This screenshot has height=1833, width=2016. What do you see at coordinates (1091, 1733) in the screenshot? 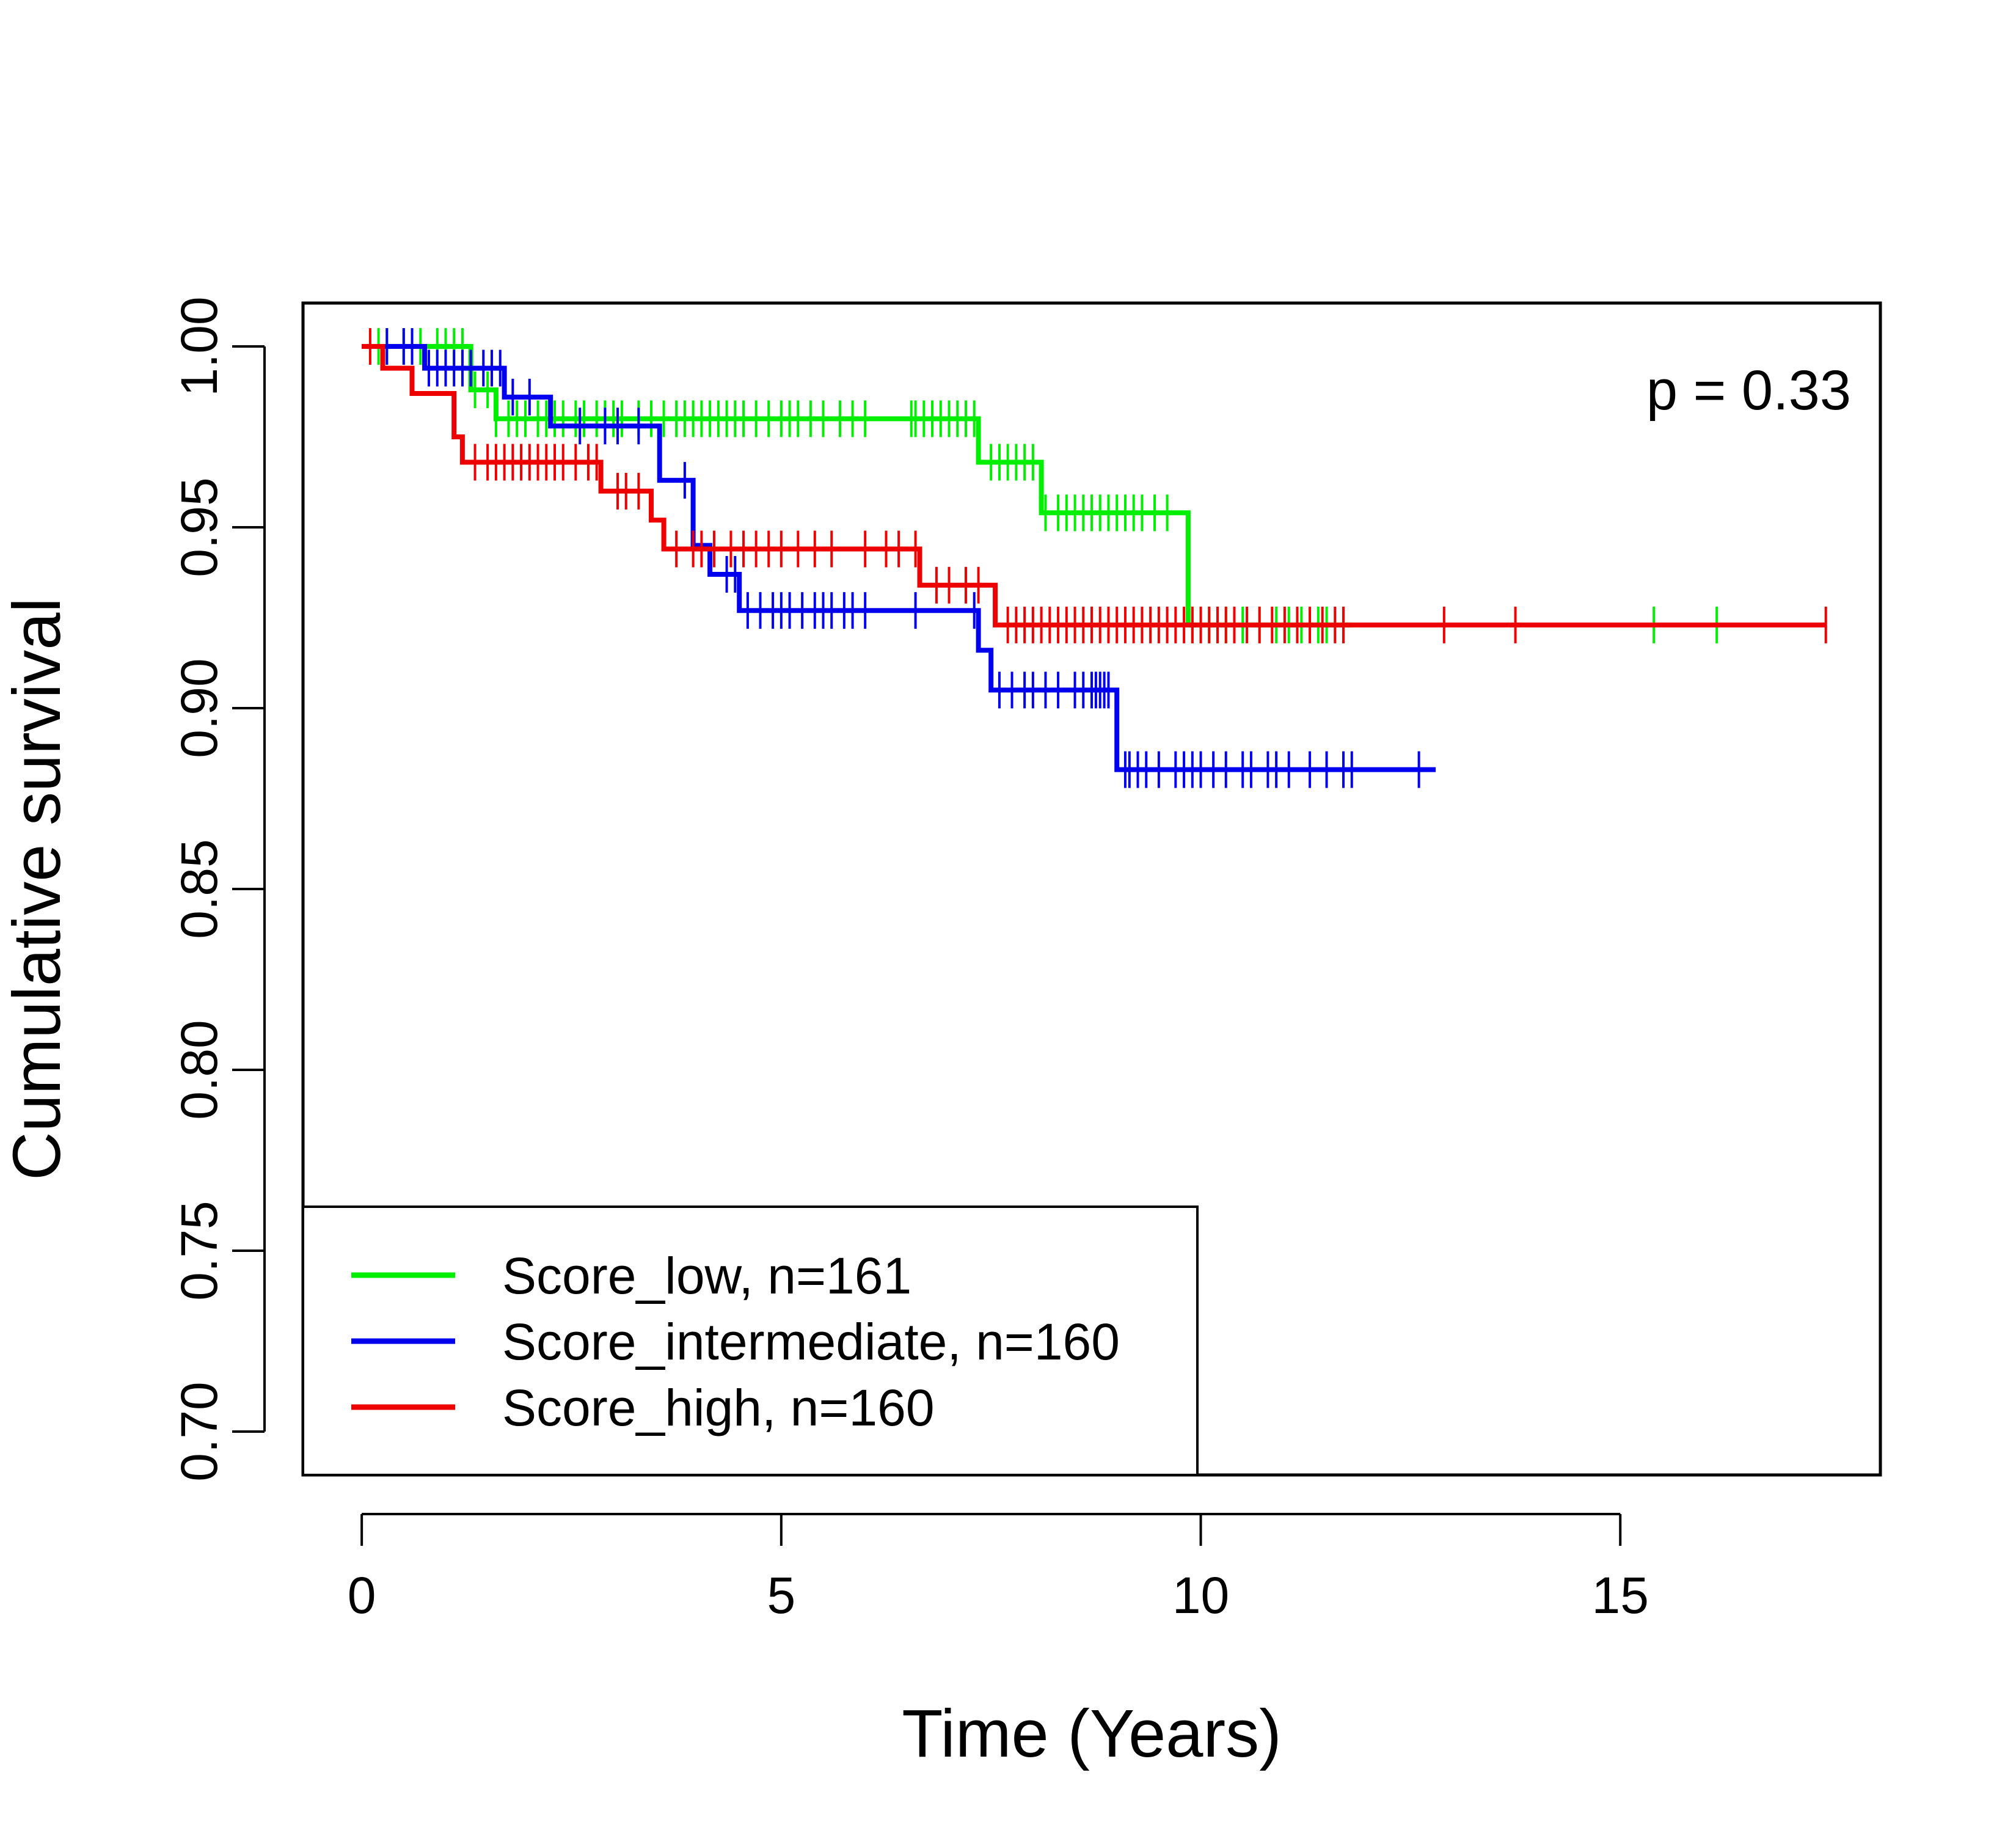
I see `x-axis-title: Time (Years)` at bounding box center [1091, 1733].